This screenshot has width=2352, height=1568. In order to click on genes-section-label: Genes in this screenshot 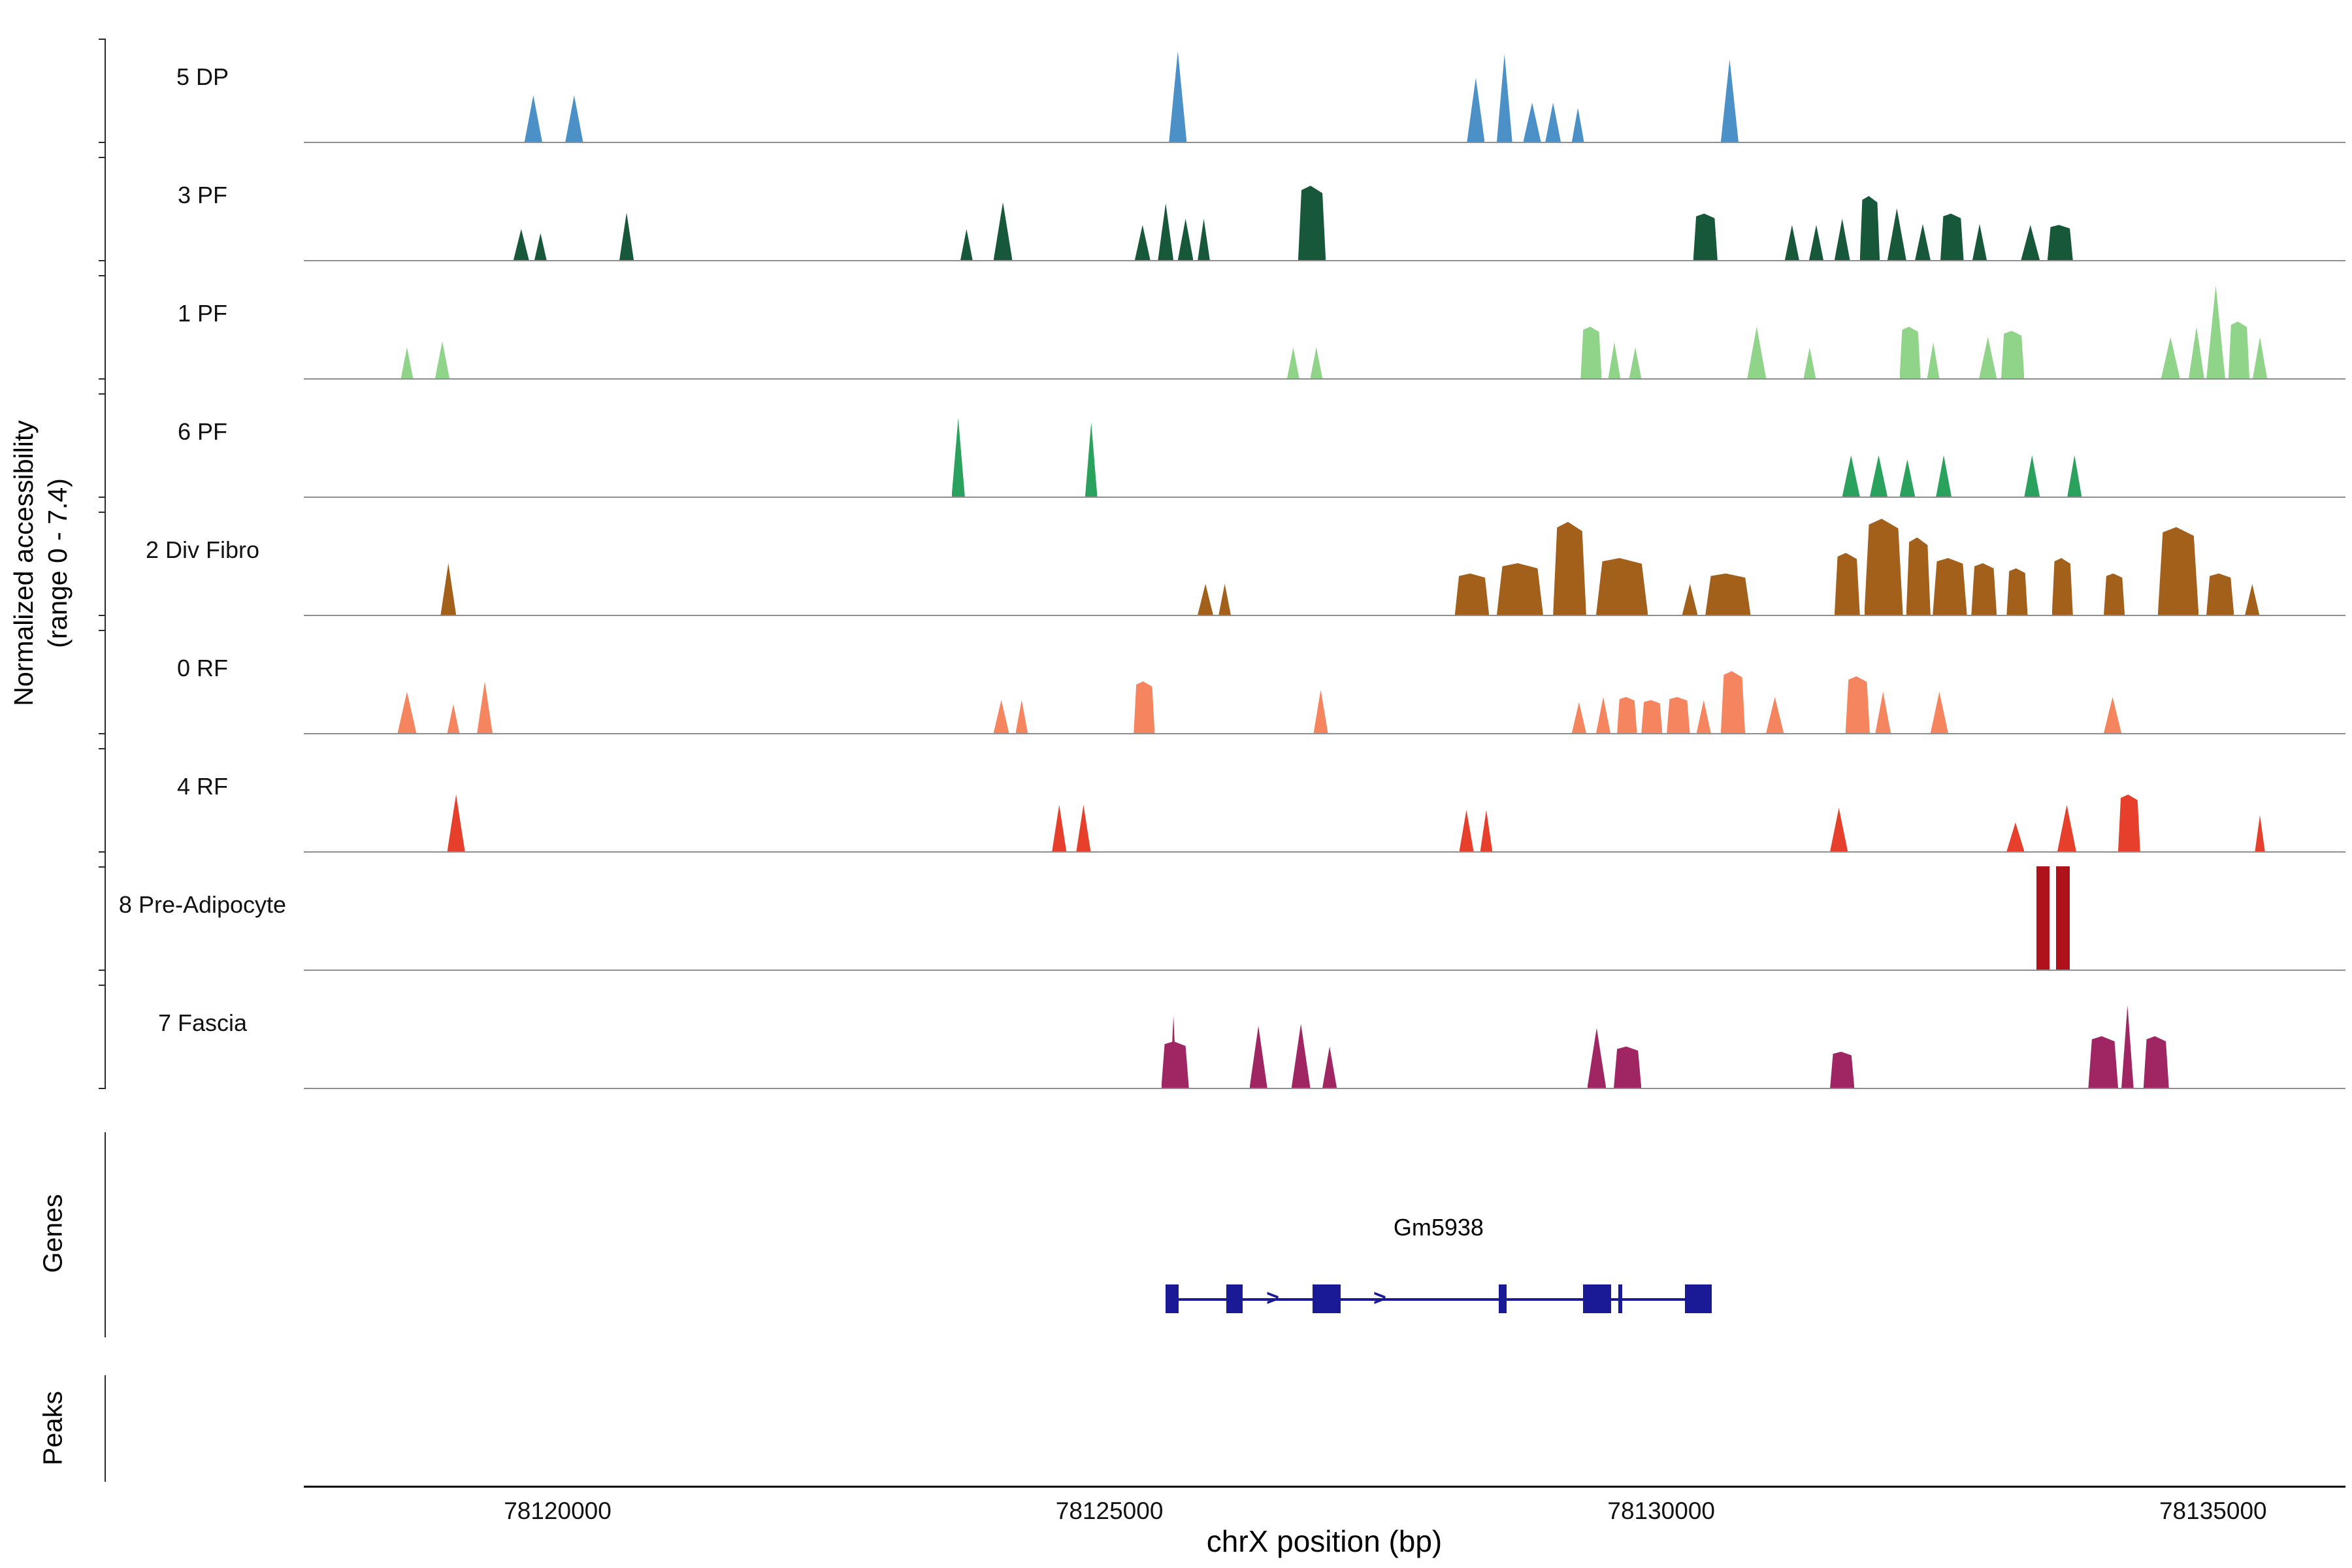, I will do `click(52, 1233)`.